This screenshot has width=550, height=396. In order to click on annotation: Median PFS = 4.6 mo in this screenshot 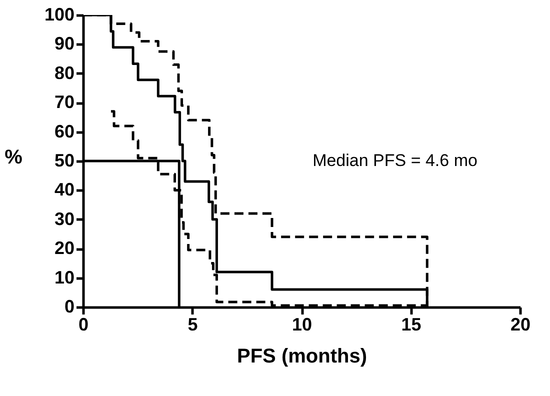, I will do `click(395, 160)`.